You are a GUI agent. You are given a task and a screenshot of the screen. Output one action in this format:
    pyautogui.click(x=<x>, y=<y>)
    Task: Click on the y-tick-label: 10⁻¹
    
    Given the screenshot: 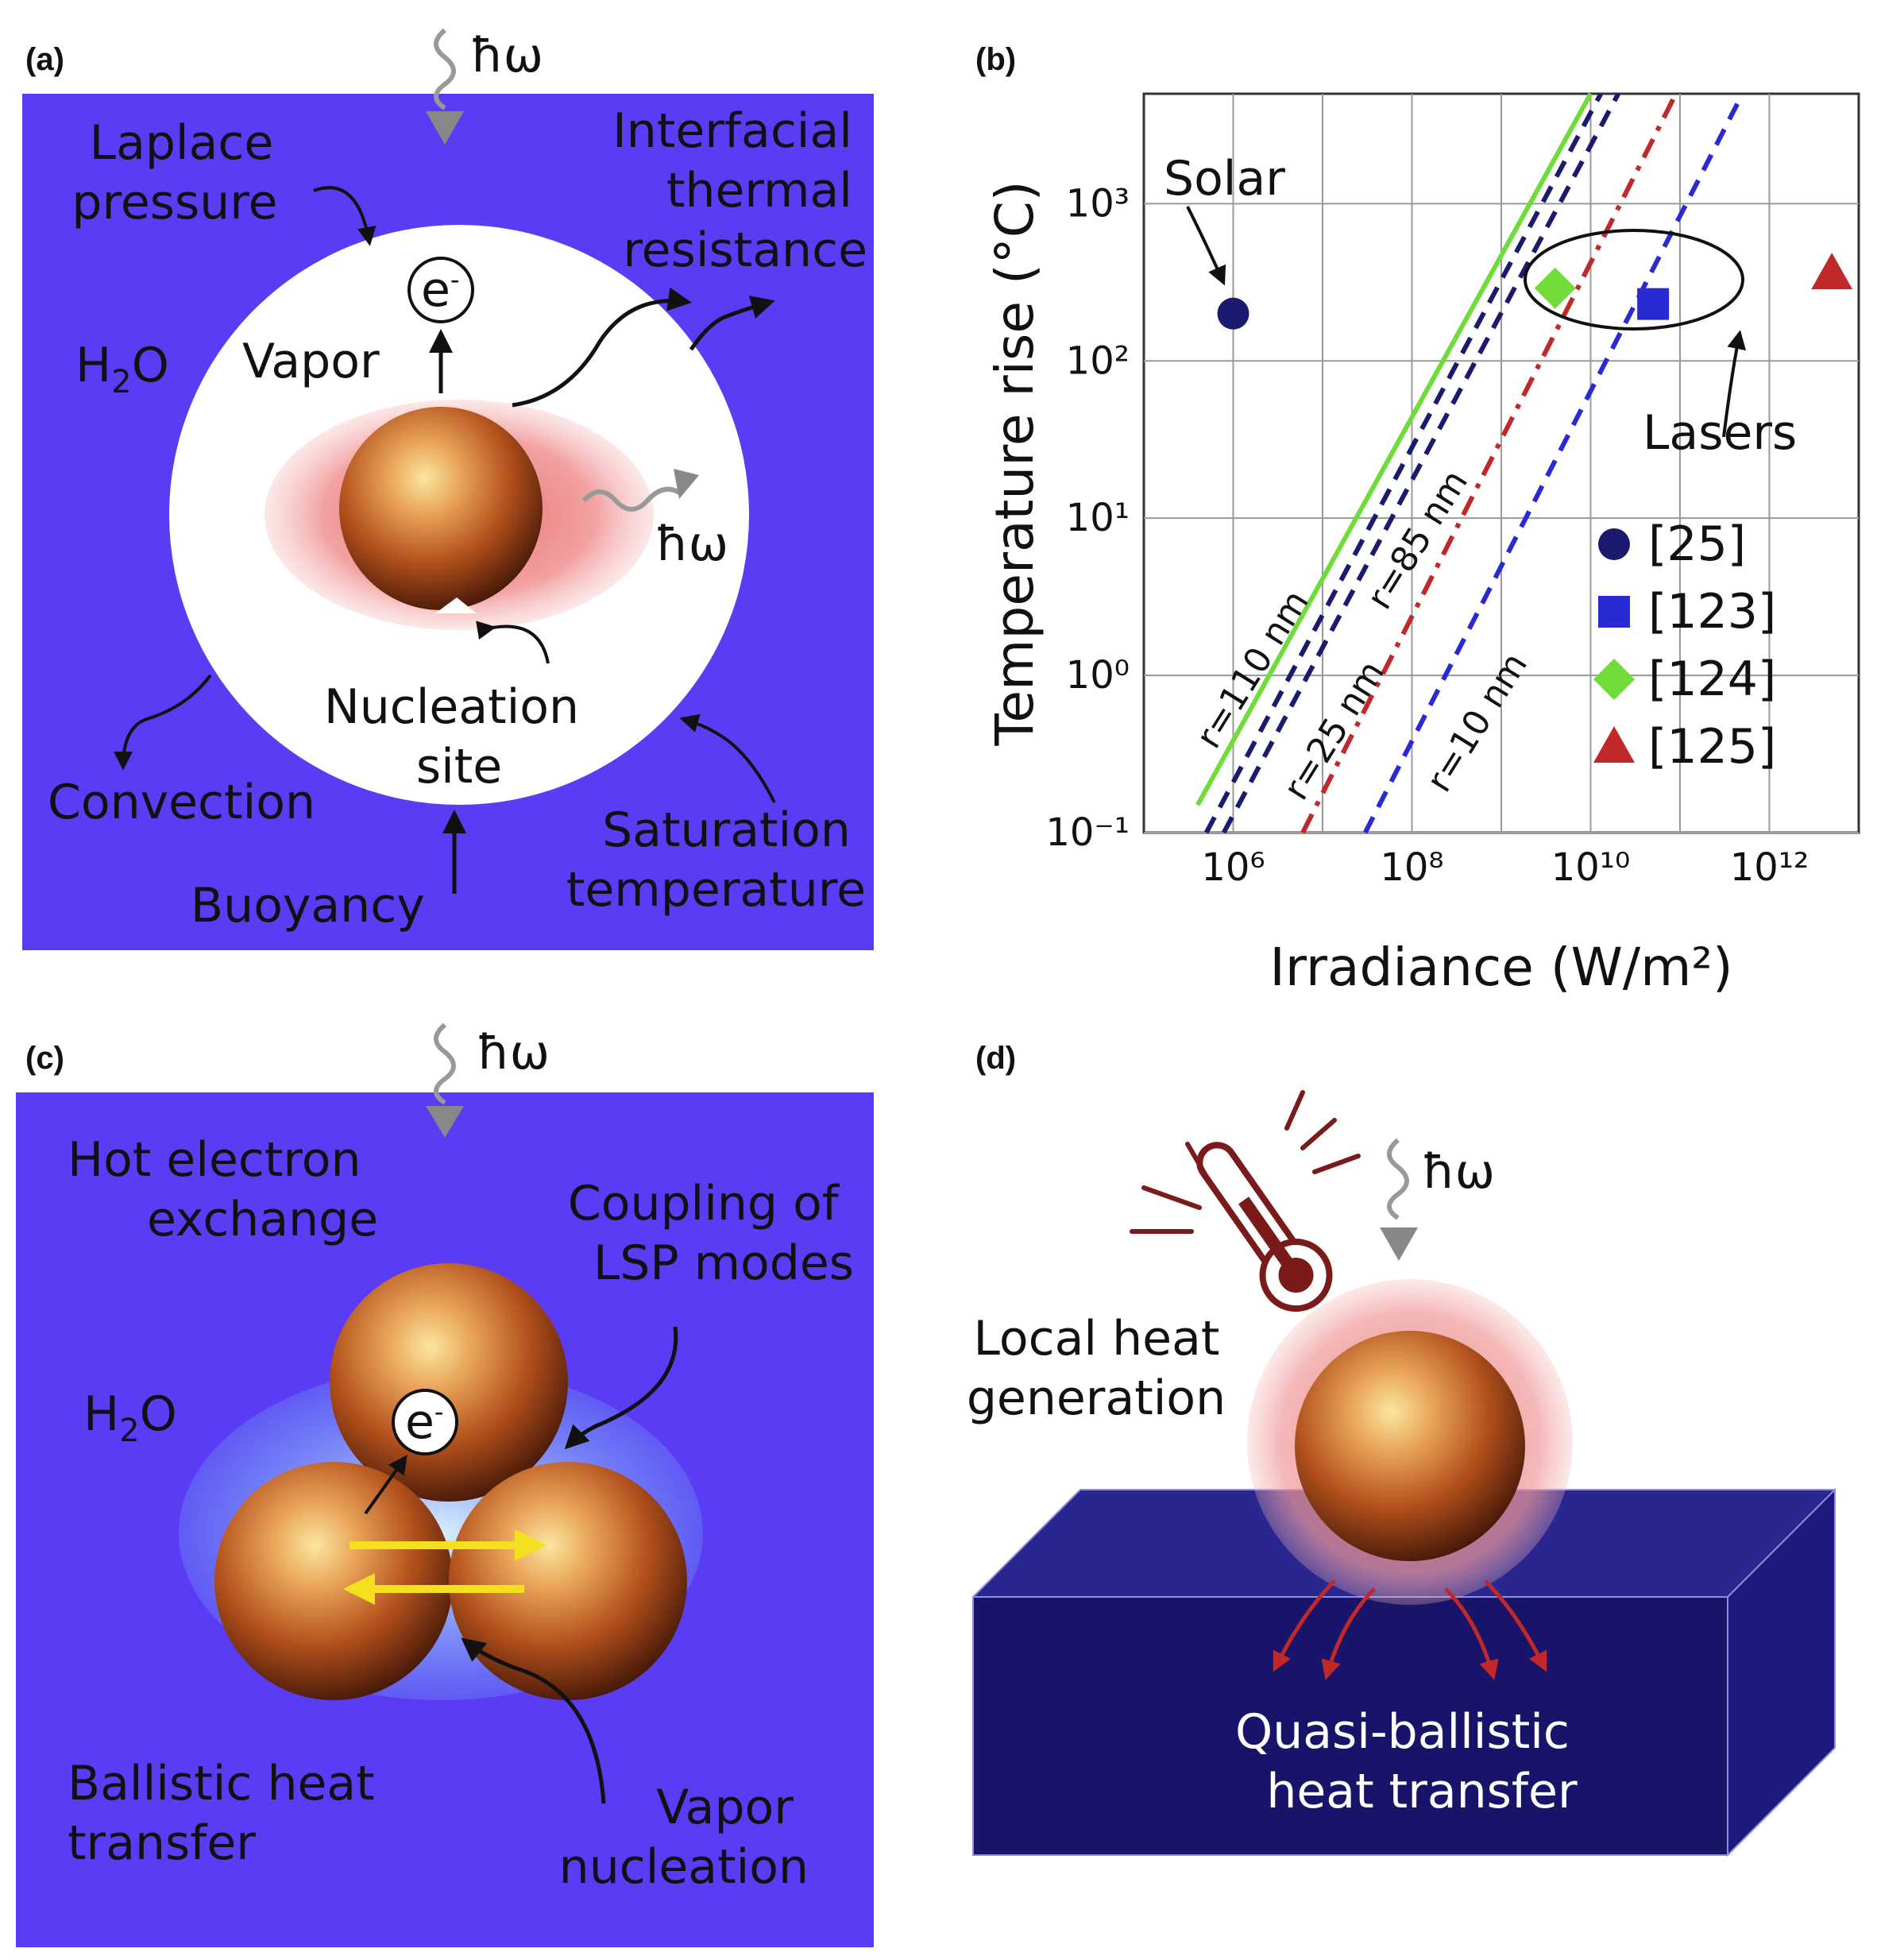 What is the action you would take?
    pyautogui.click(x=1087, y=832)
    